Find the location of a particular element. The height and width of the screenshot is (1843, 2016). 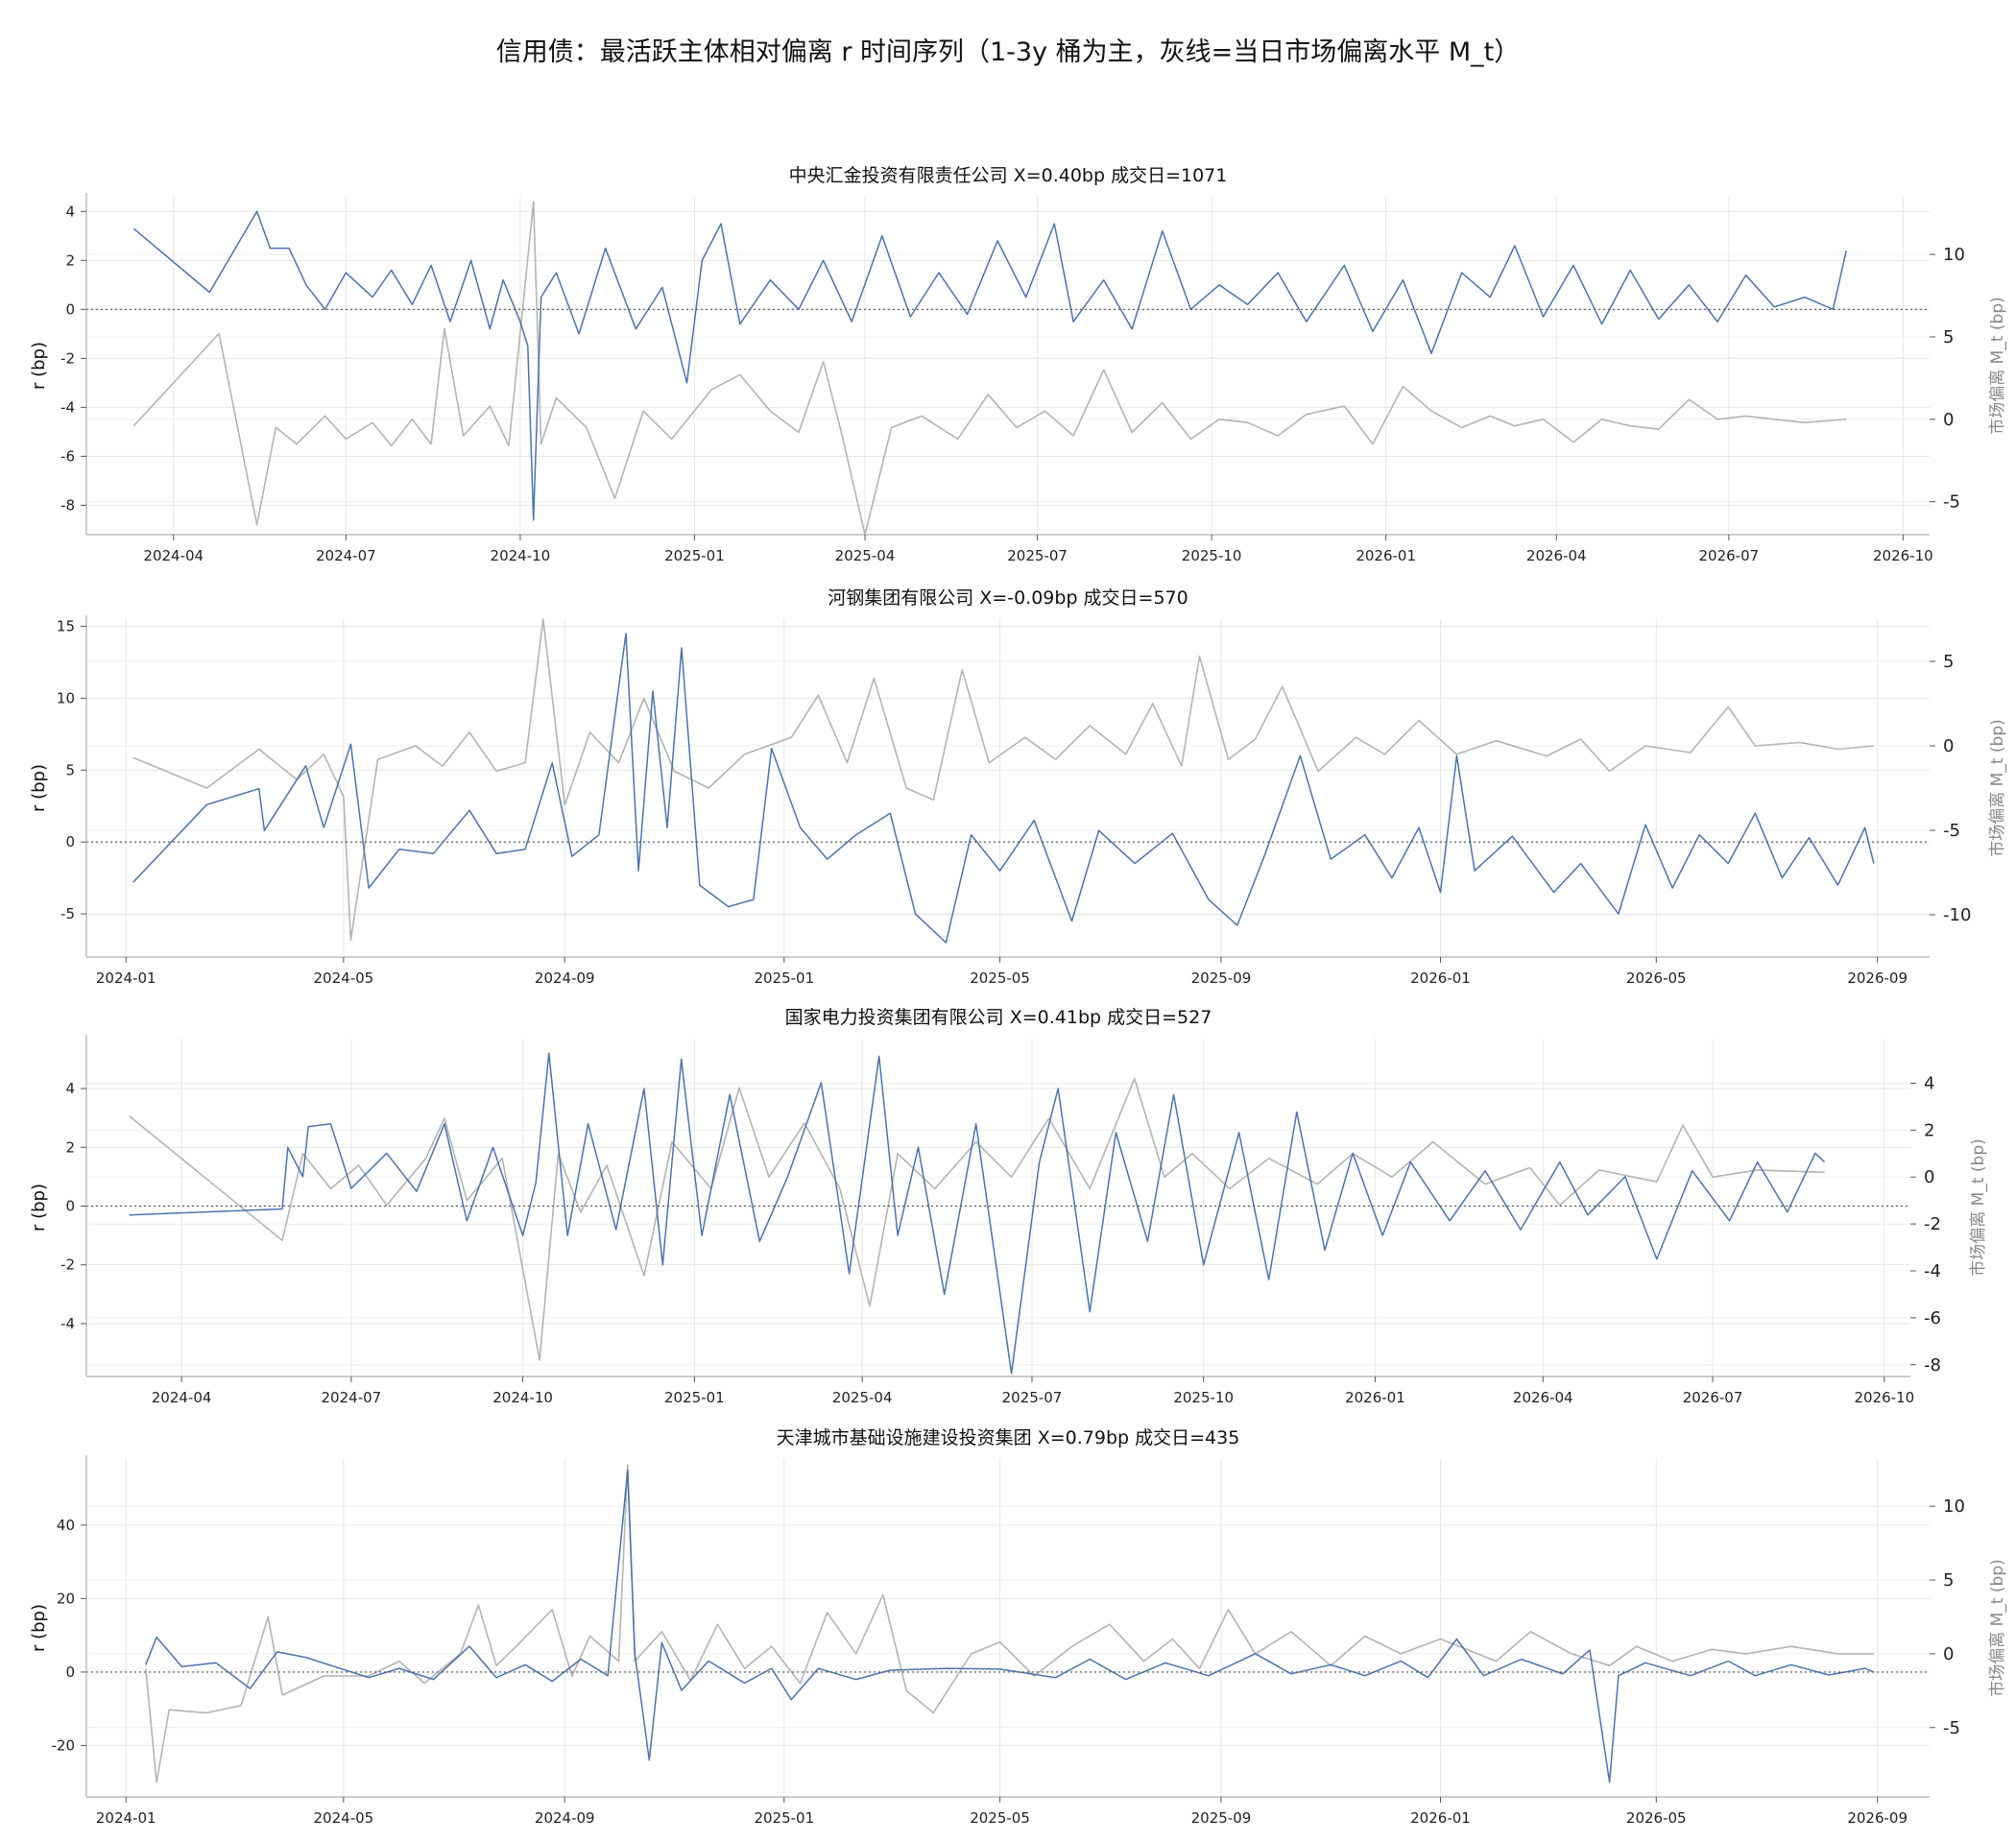

y2-tick-label: -6 is located at coordinates (1932, 1318).